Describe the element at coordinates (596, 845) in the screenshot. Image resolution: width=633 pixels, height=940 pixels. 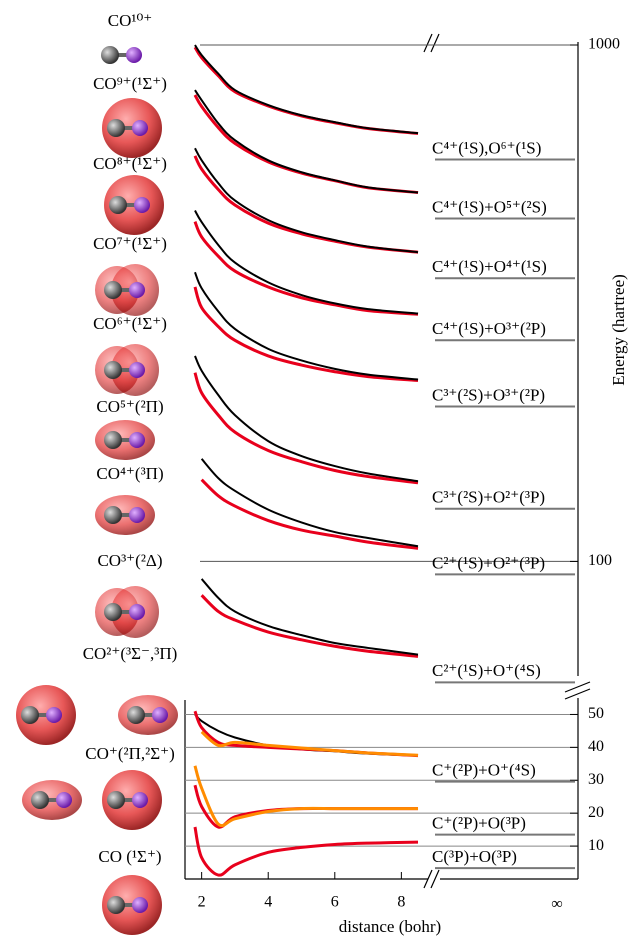
I see `y-tick-label: 10` at that location.